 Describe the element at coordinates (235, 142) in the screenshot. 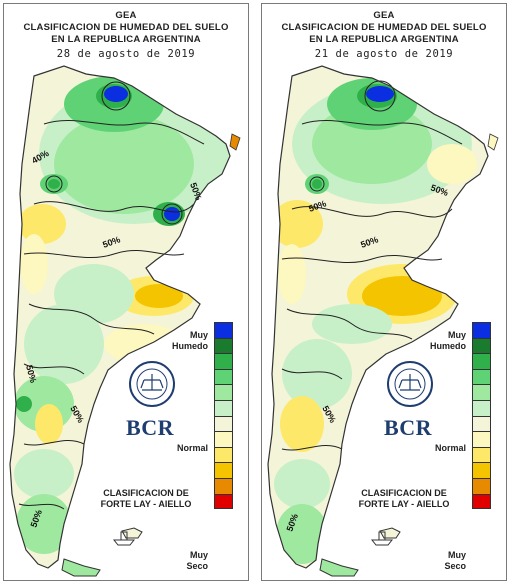

I see `misiones-dry-spot` at that location.